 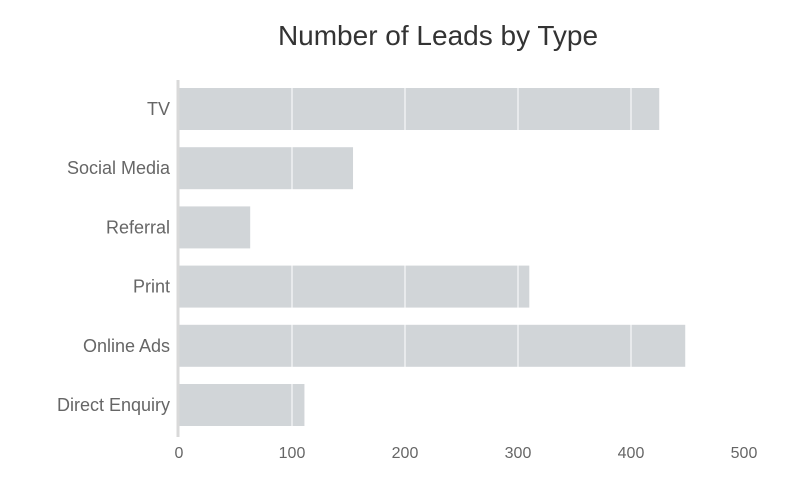 What do you see at coordinates (158, 109) in the screenshot?
I see `category-label: TV` at bounding box center [158, 109].